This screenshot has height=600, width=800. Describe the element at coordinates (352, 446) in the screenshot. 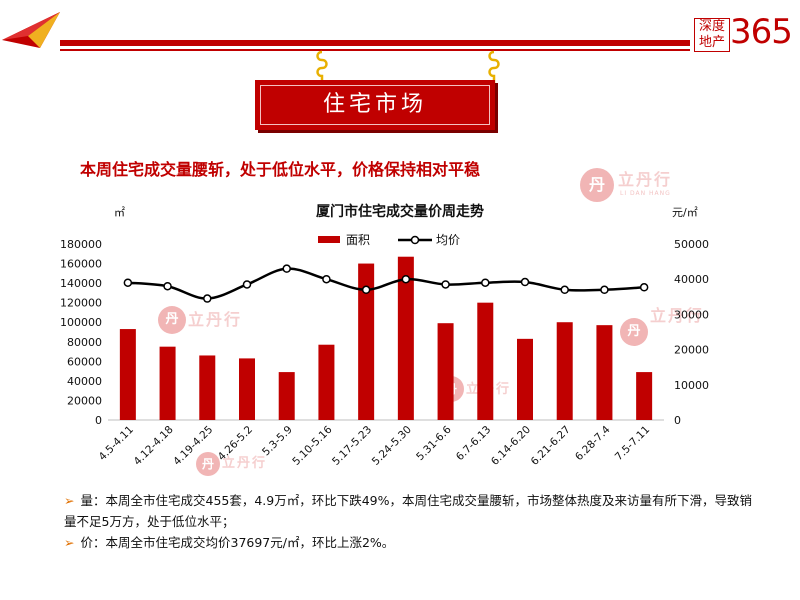

I see `x-tick-label: 5.17-5.23` at that location.